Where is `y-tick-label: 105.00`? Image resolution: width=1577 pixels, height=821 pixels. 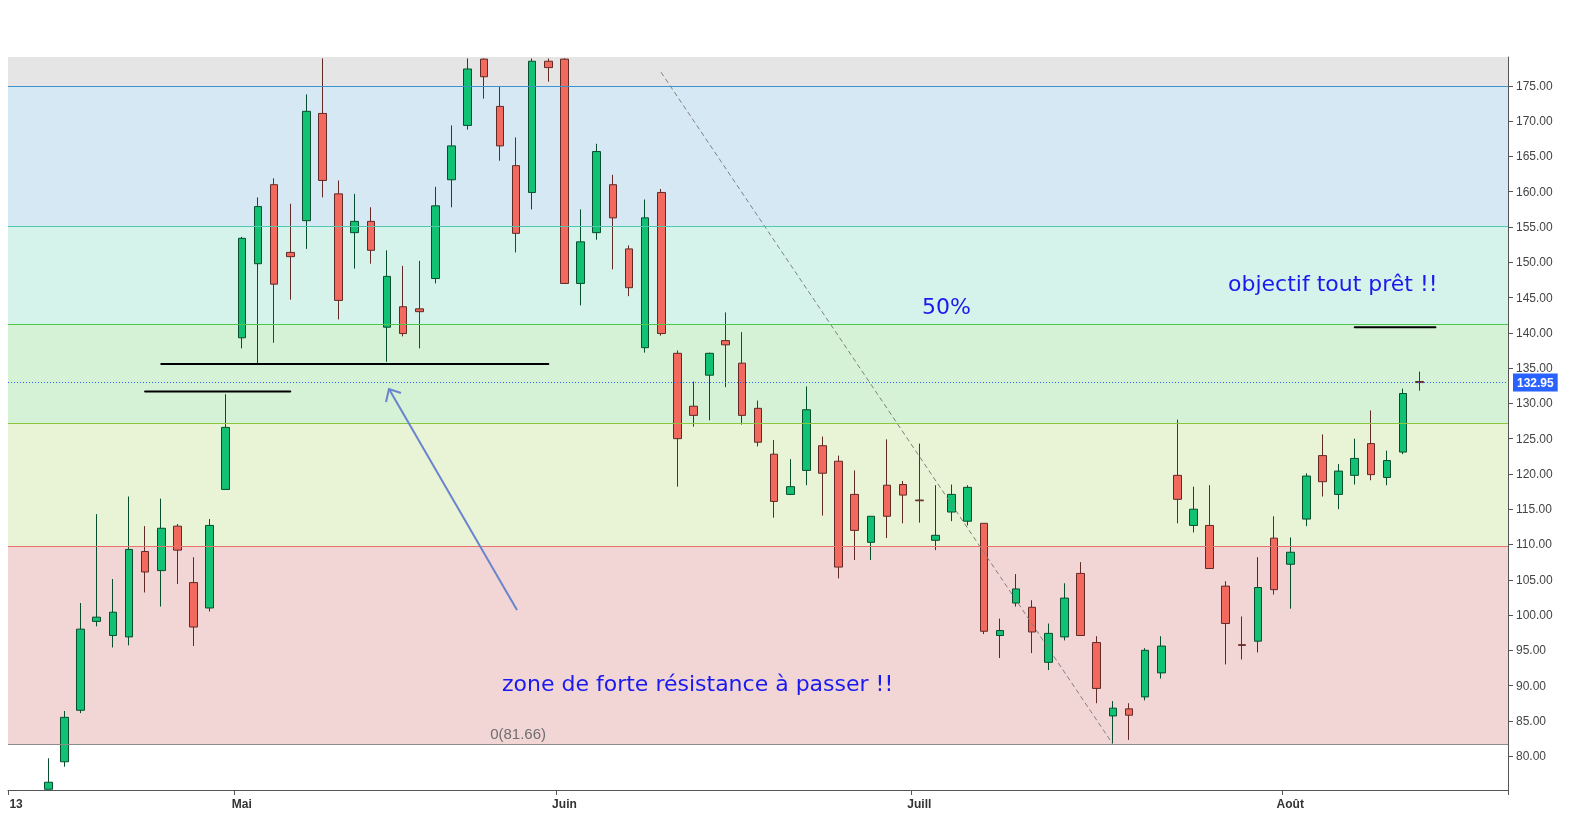
y-tick-label: 105.00 is located at coordinates (1535, 579).